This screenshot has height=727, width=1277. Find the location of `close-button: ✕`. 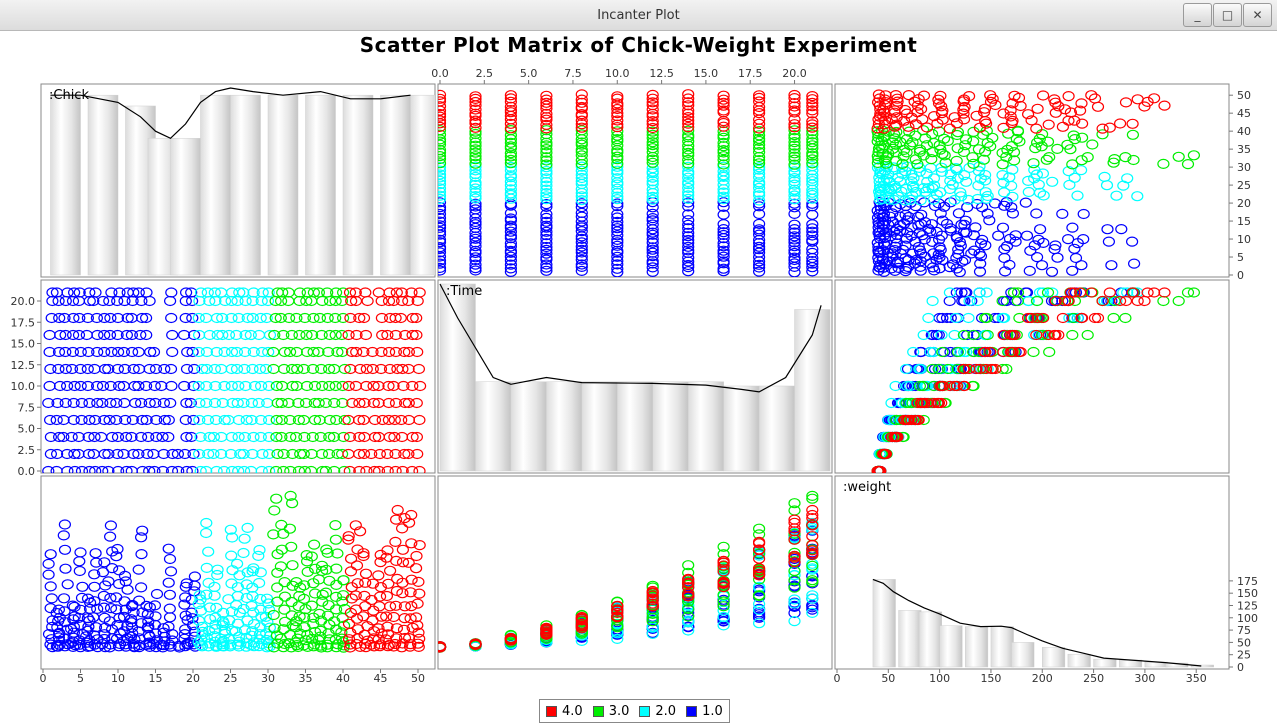

close-button: ✕ is located at coordinates (1257, 15).